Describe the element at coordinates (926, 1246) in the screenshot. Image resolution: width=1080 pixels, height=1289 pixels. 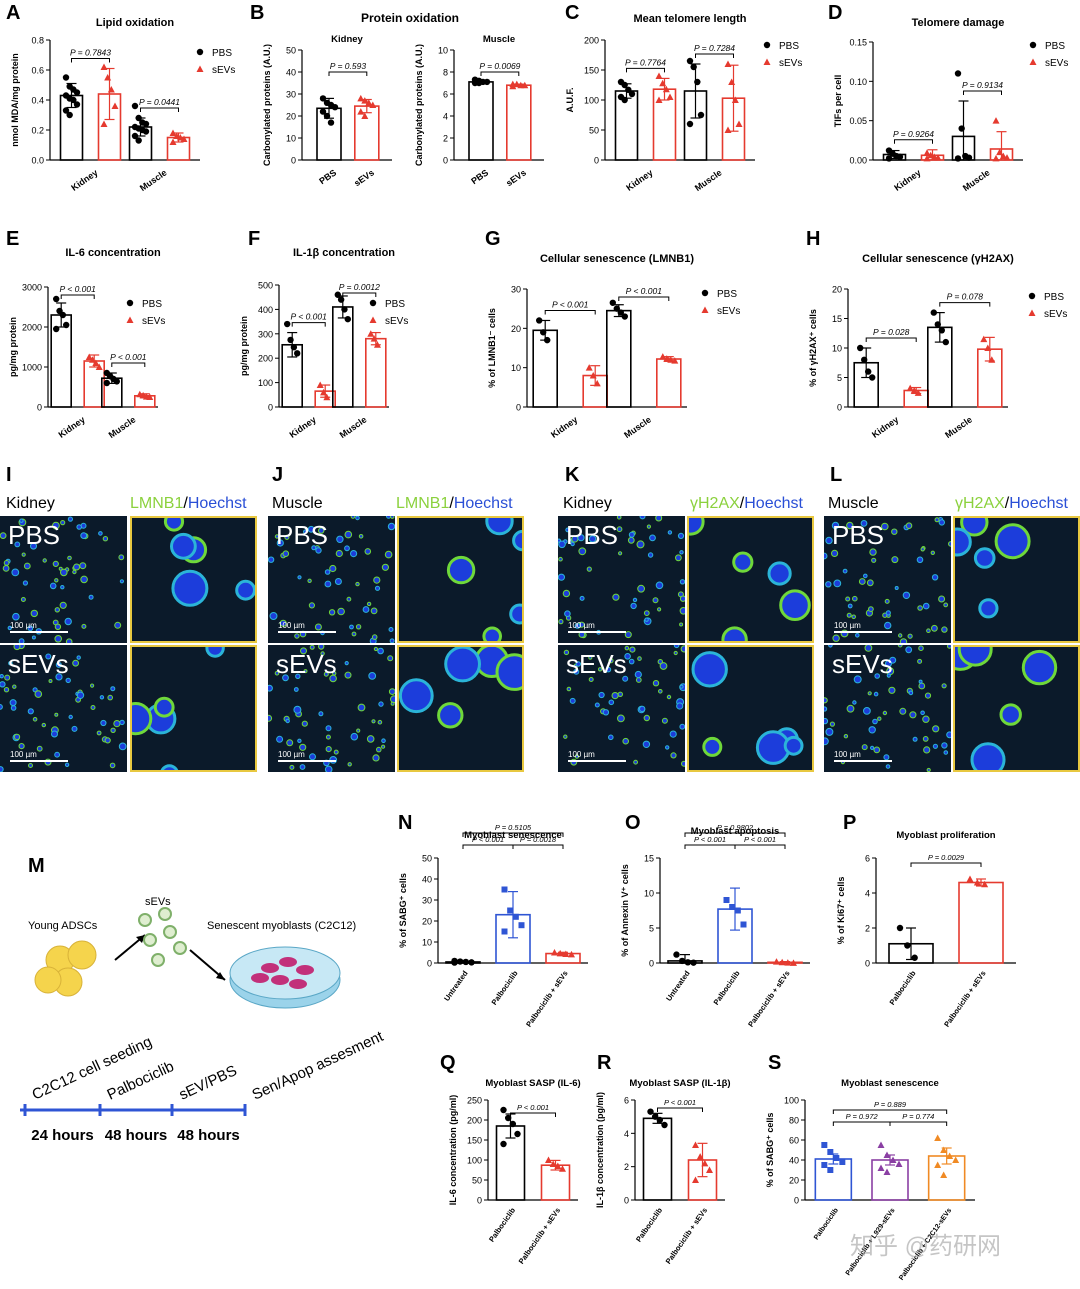
I see `watermark: 知乎 @药研网` at that location.